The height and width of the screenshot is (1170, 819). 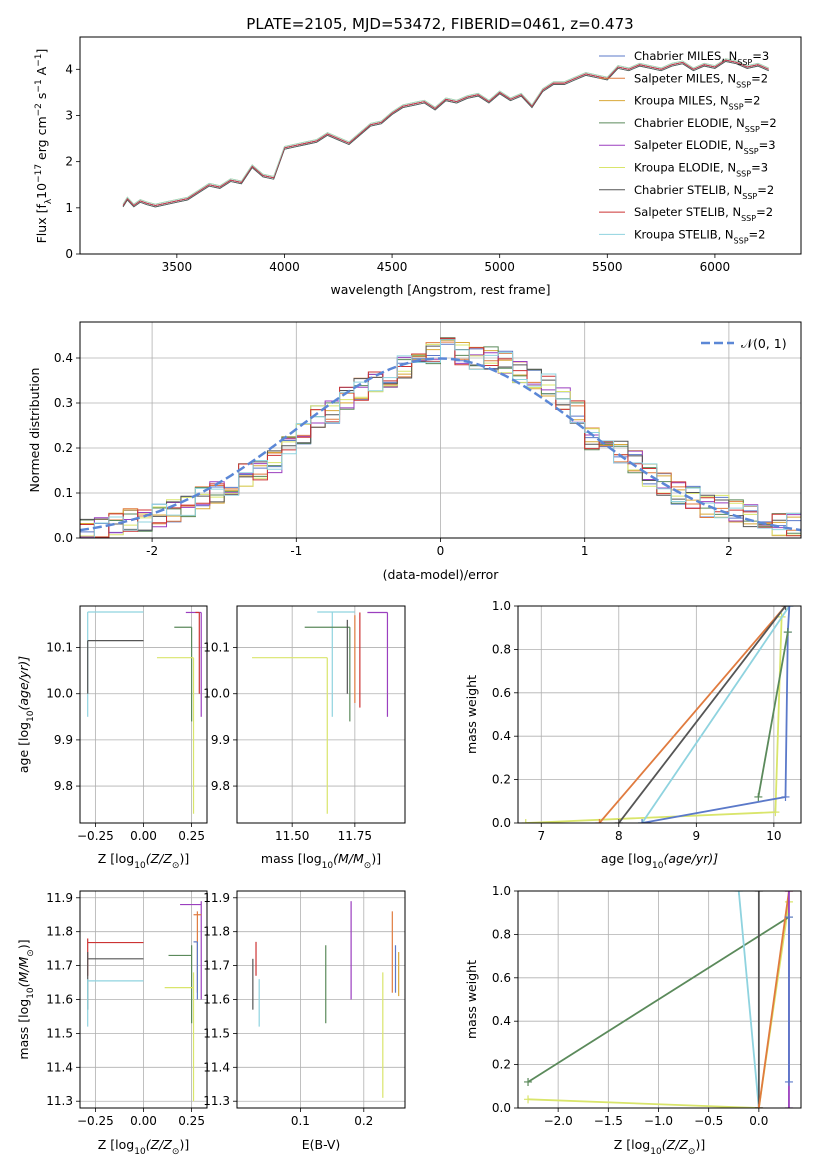 What do you see at coordinates (300, 1121) in the screenshot?
I see `x-tick-label: 0.1` at bounding box center [300, 1121].